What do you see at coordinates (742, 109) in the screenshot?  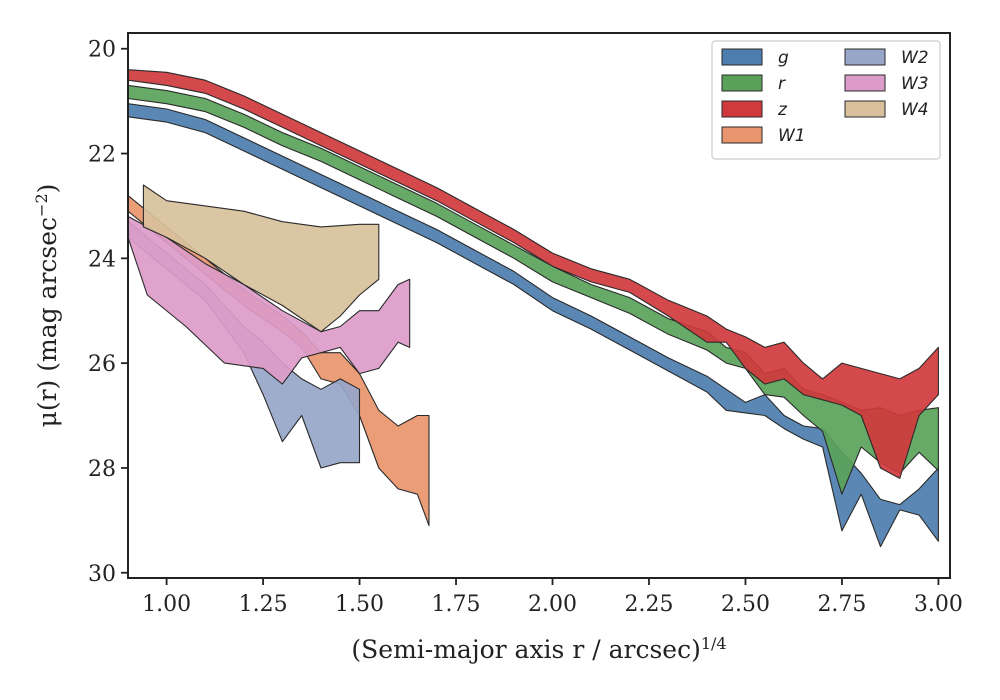 I see `legend-swatch-z` at bounding box center [742, 109].